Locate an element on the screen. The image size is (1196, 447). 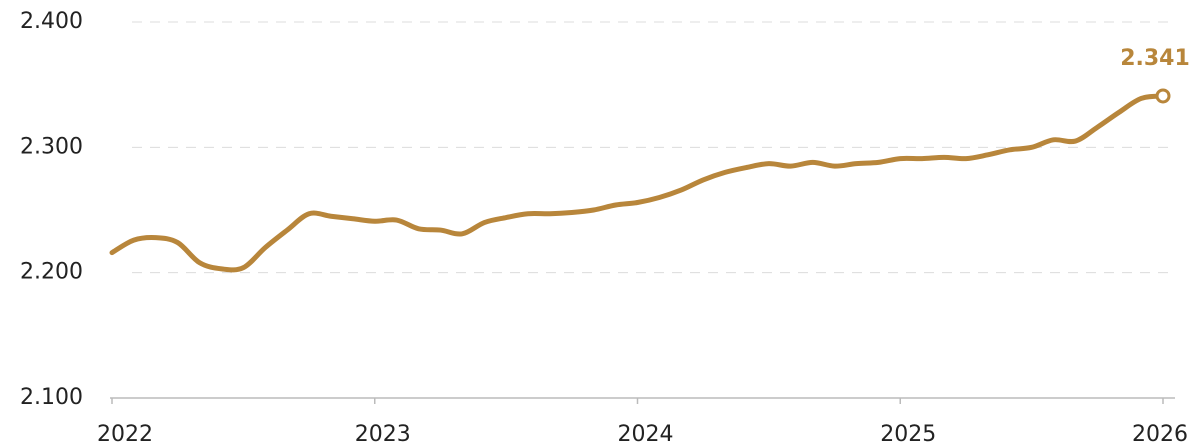
x-tick-label: 2022 is located at coordinates (125, 434).